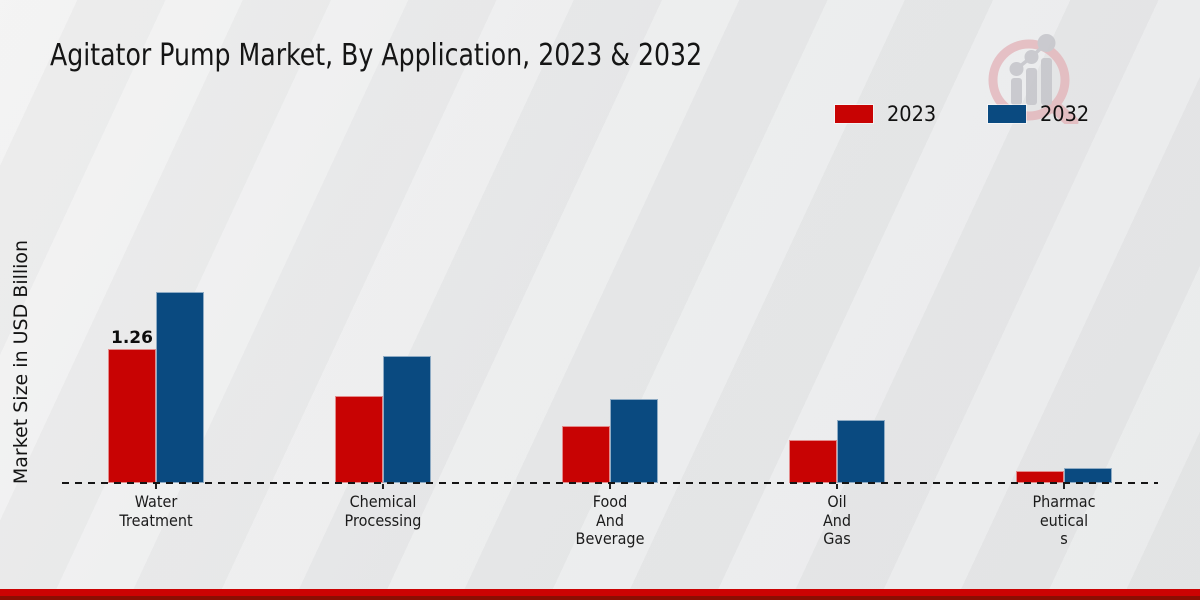  I want to click on bar-2023-oil-and-gas, so click(813, 461).